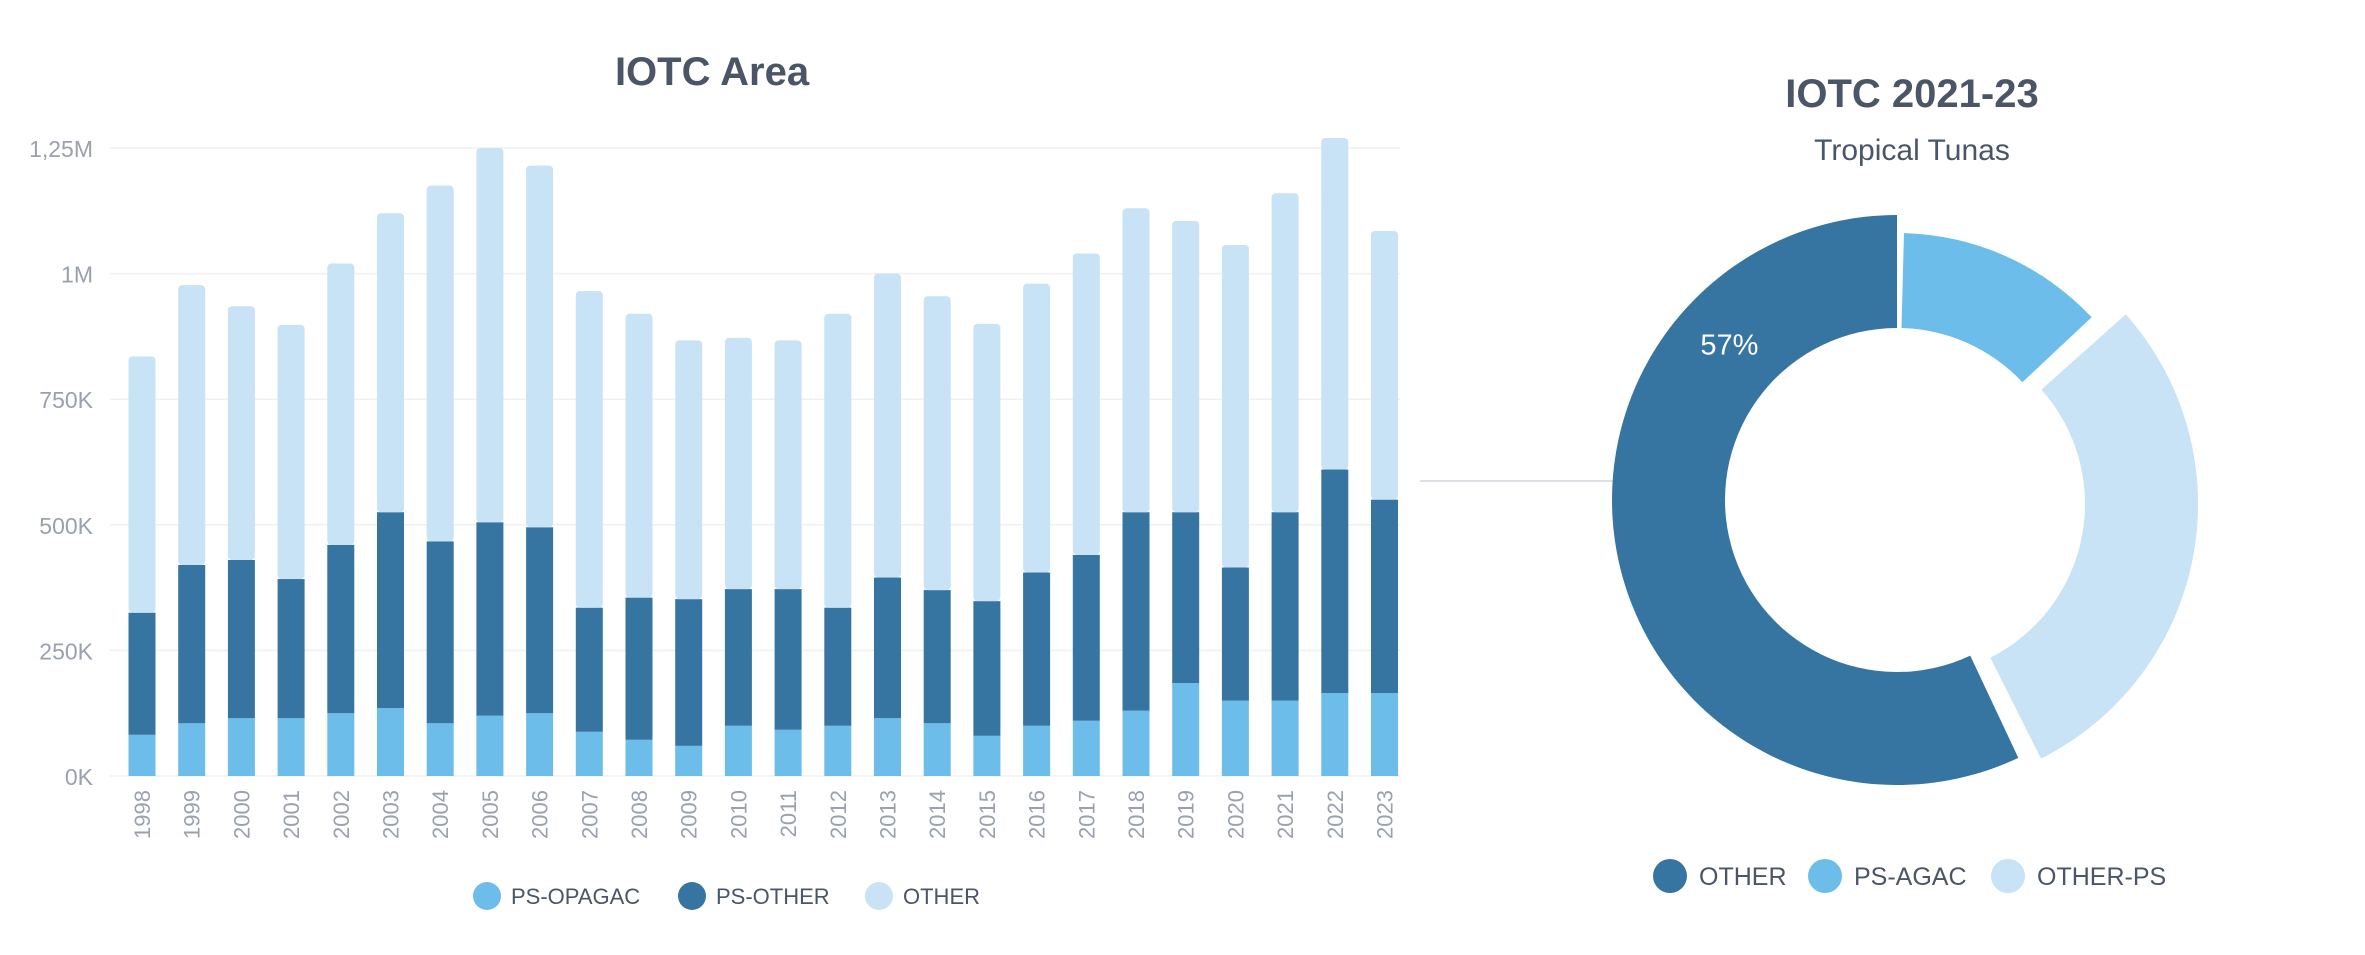  Describe the element at coordinates (1729, 346) in the screenshot. I see `donut-slice-label-other: 57%` at that location.